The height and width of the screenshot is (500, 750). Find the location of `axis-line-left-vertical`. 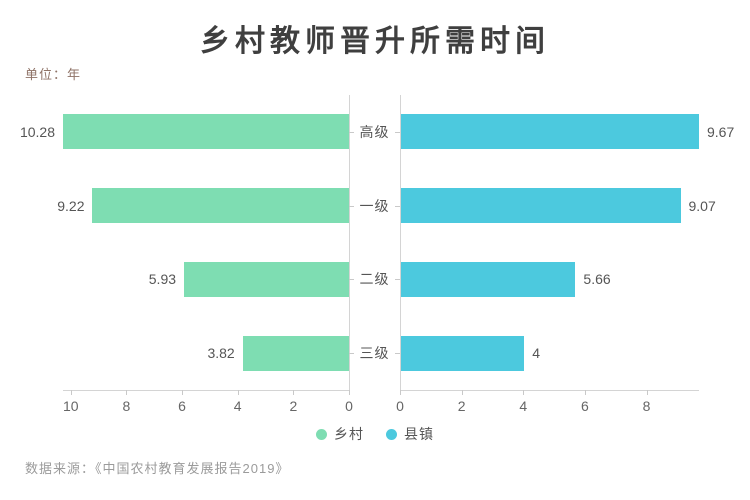

axis-line-left-vertical is located at coordinates (349, 242).